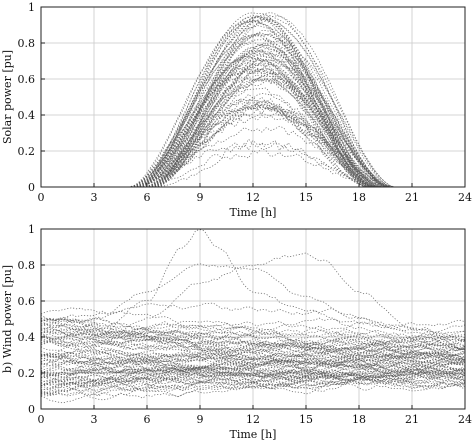 This screenshot has width=474, height=441. I want to click on wind-x-tick-label: 12, so click(253, 419).